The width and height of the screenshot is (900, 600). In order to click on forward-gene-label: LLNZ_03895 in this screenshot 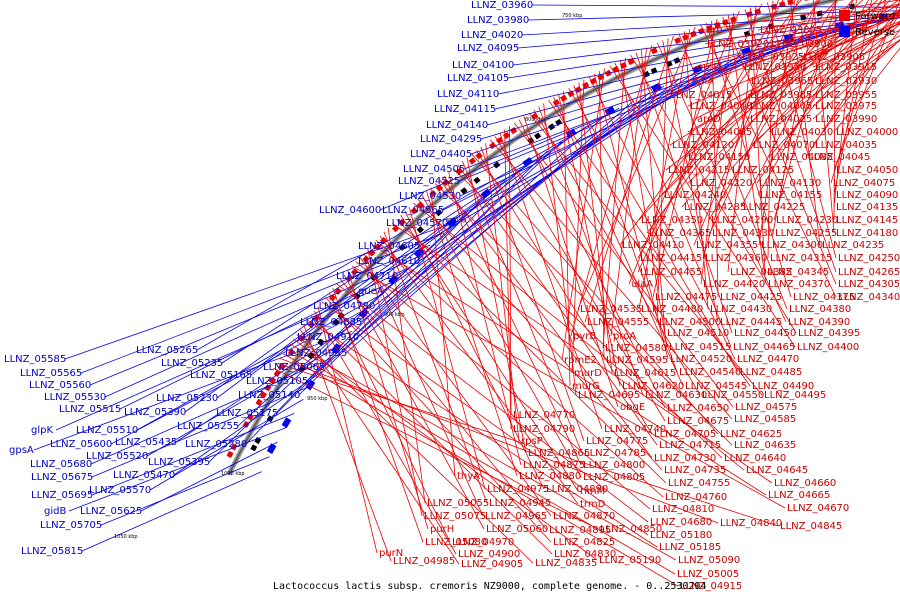, I will do `click(791, 30)`.